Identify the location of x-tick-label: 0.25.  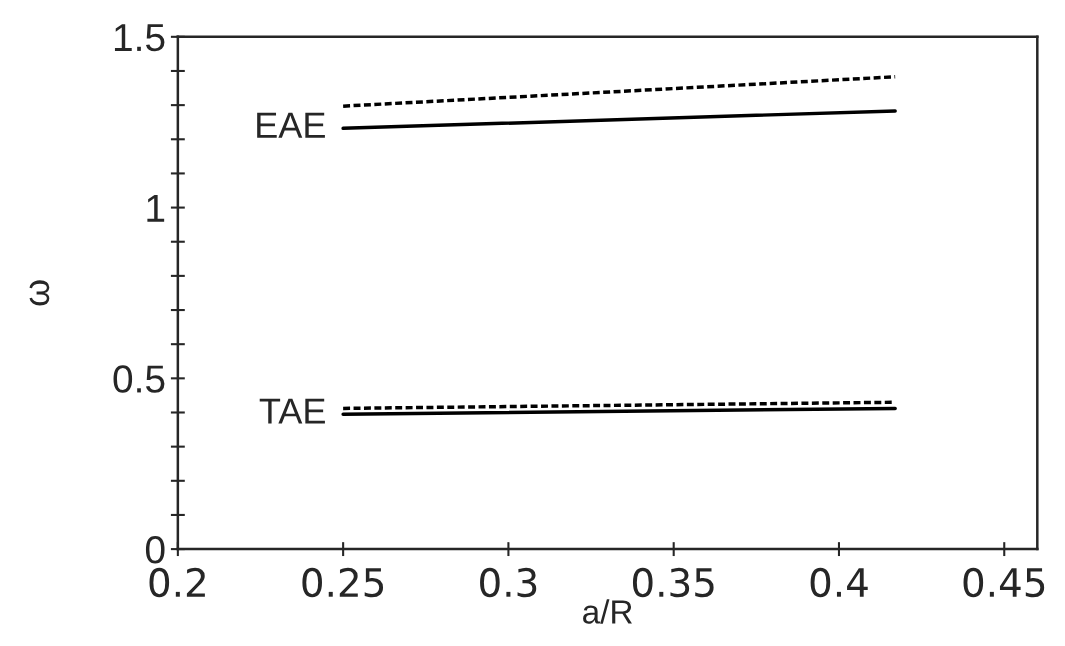
(343, 582).